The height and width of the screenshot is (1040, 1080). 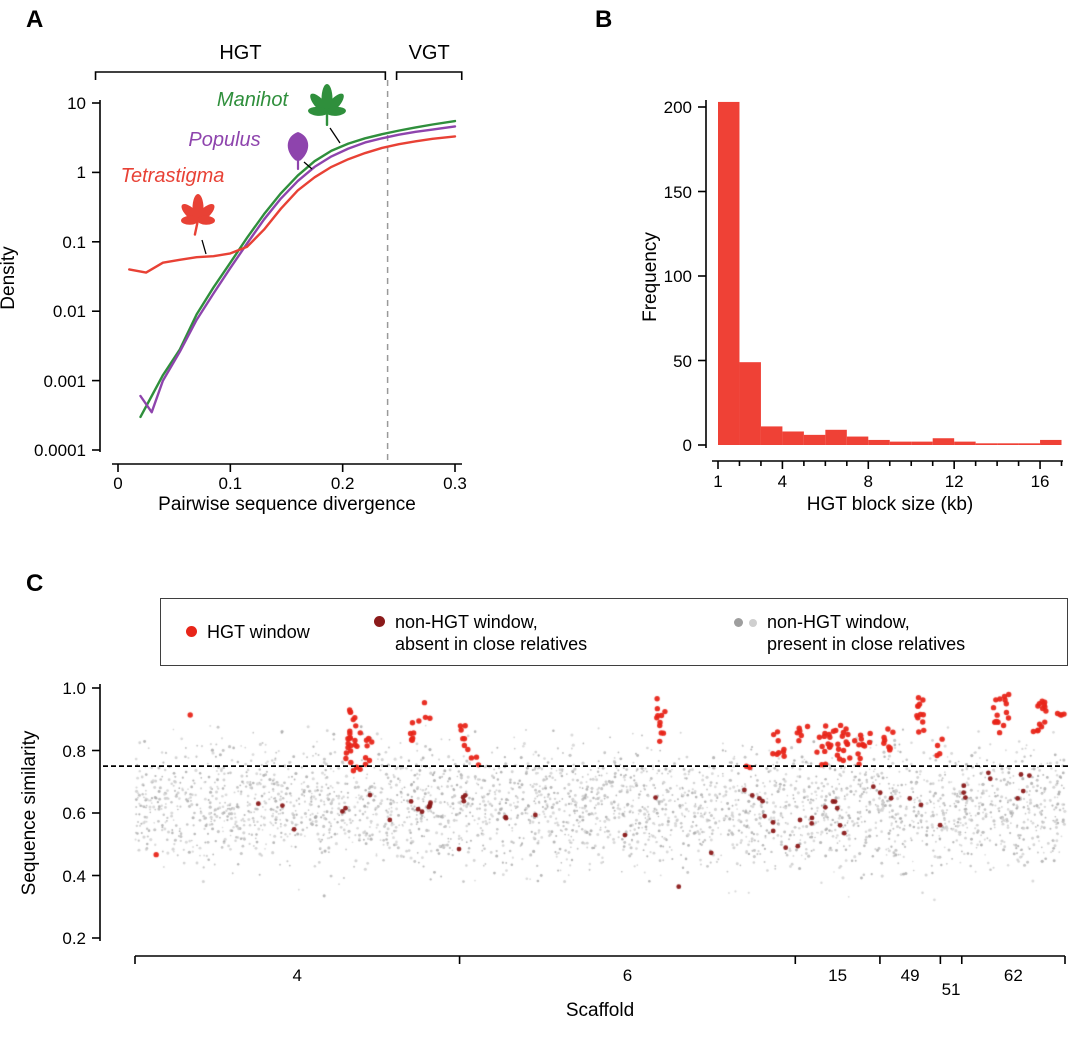 What do you see at coordinates (271, 191) in the screenshot?
I see `leaf-connectors` at bounding box center [271, 191].